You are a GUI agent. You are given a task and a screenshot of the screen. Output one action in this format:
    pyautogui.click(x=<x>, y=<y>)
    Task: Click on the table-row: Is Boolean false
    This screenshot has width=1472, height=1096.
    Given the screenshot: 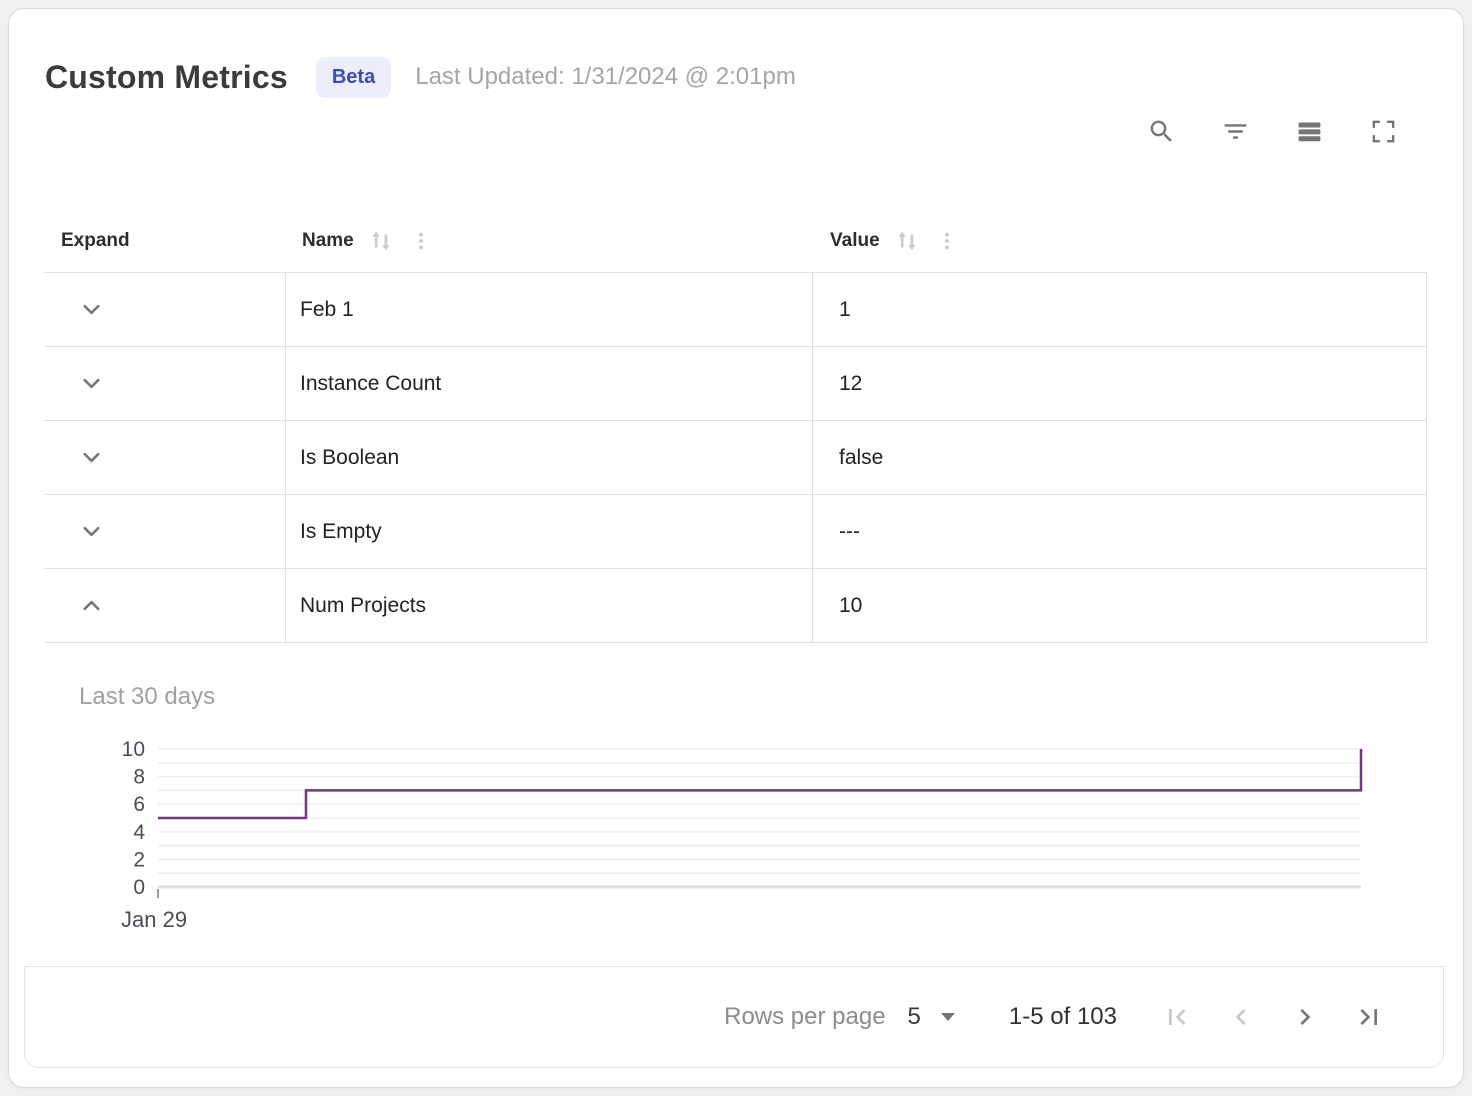 What is the action you would take?
    pyautogui.click(x=736, y=458)
    